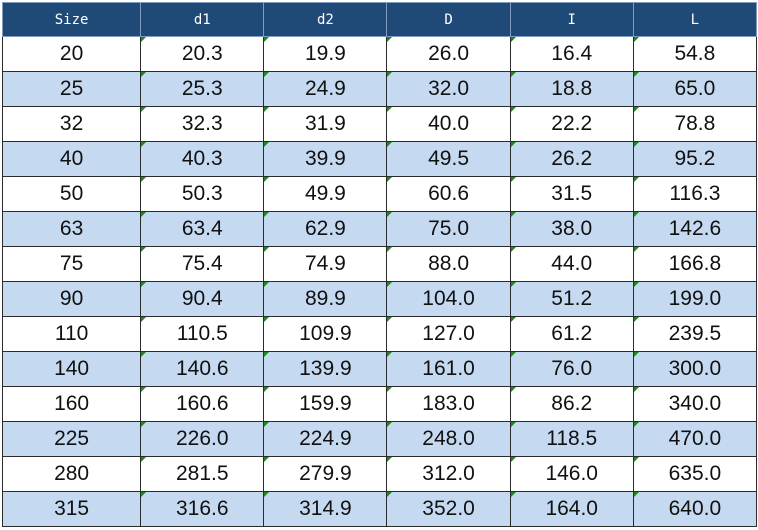 The width and height of the screenshot is (758, 530). I want to click on cell-d: 127.0, so click(448, 334).